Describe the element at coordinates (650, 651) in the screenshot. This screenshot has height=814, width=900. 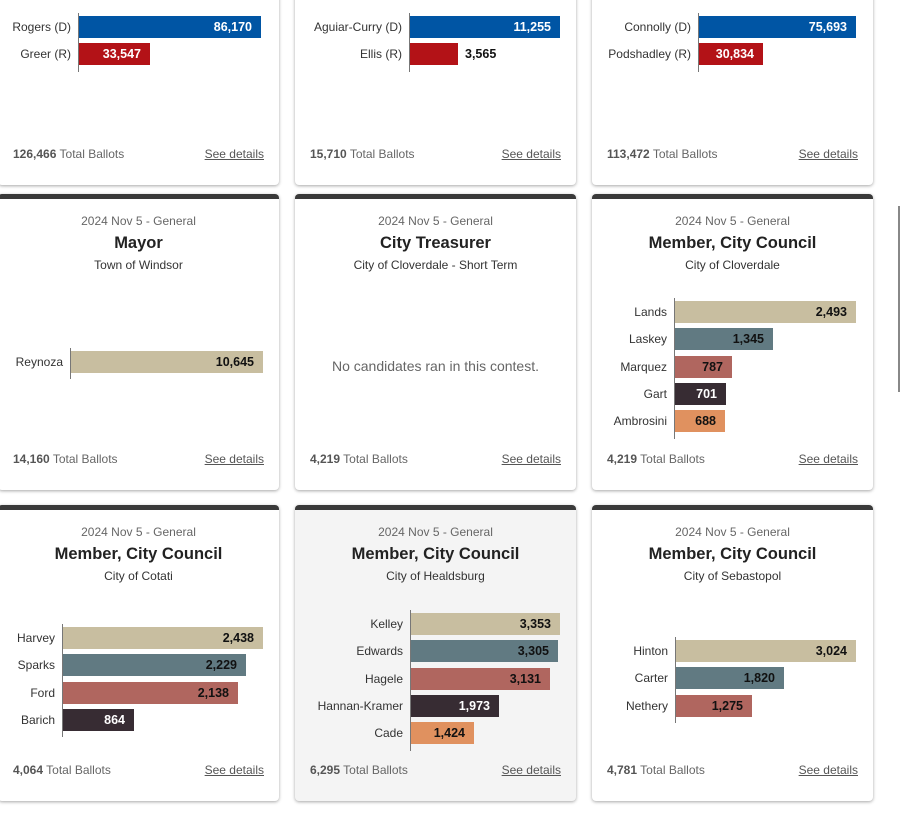
I see `candidate-name: Hinton` at that location.